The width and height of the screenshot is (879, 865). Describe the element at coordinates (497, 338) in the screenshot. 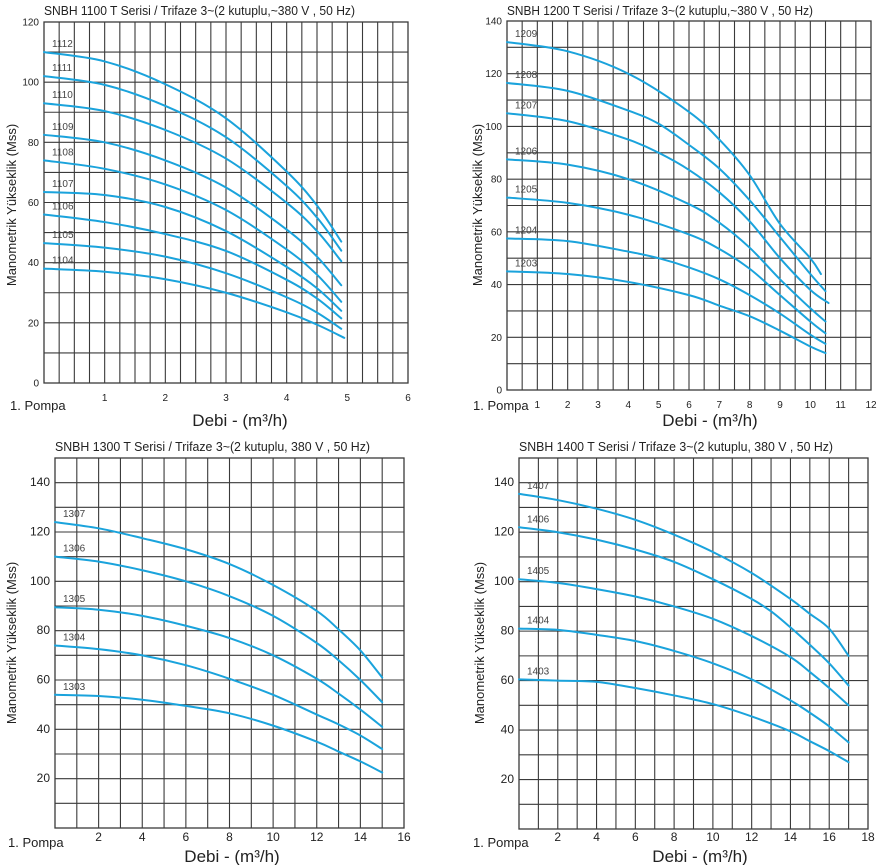

I see `y-tick-label: 20` at that location.